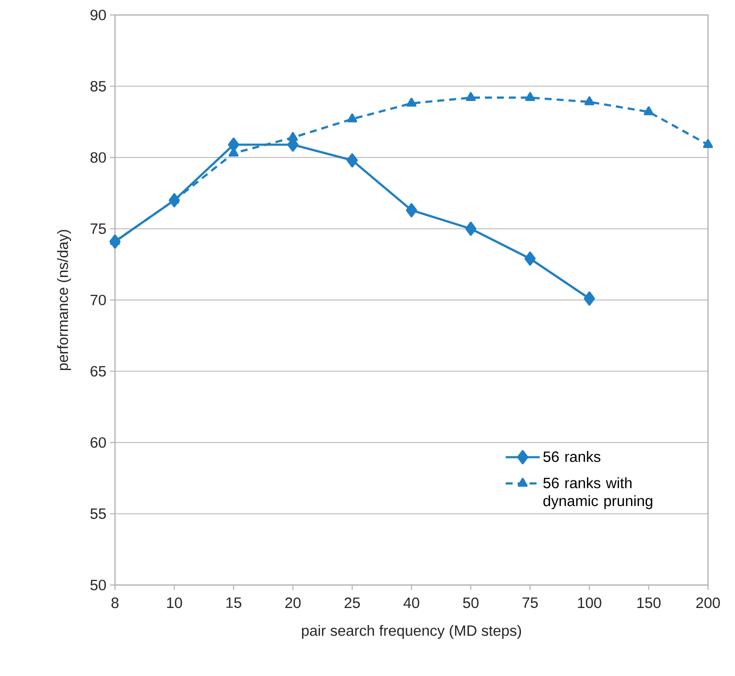 This screenshot has width=735, height=676. What do you see at coordinates (174, 603) in the screenshot?
I see `x-tick-label: 10` at bounding box center [174, 603].